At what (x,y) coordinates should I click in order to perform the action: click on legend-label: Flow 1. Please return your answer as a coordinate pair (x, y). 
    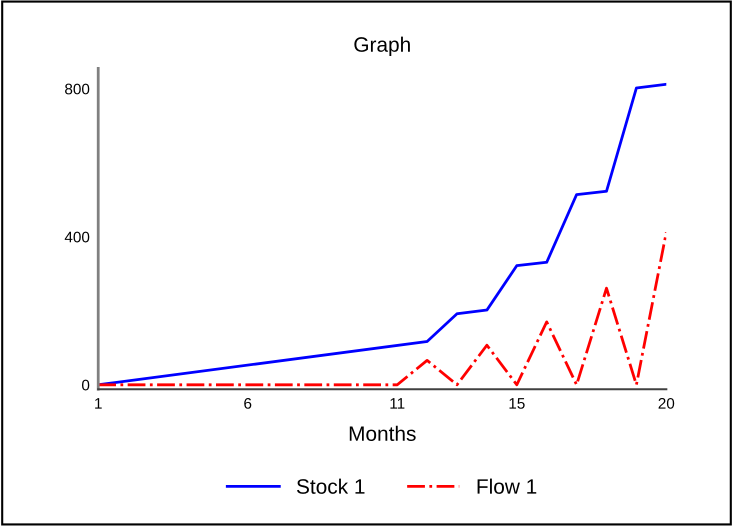
    Looking at the image, I should click on (507, 486).